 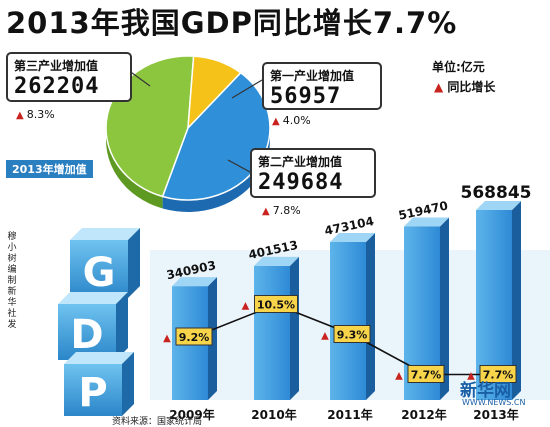 What do you see at coordinates (56, 66) in the screenshot?
I see `tertiary-label: 第三产业增加值` at bounding box center [56, 66].